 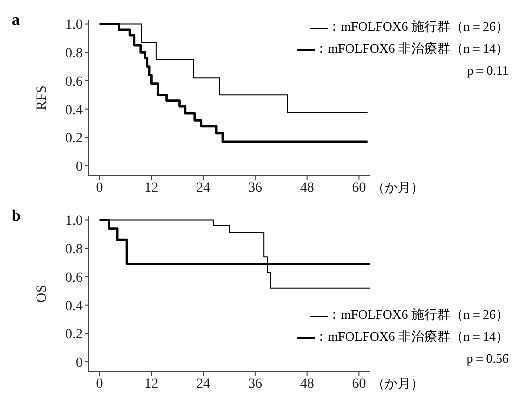 I want to click on text: p＝0.11, so click(x=487, y=71).